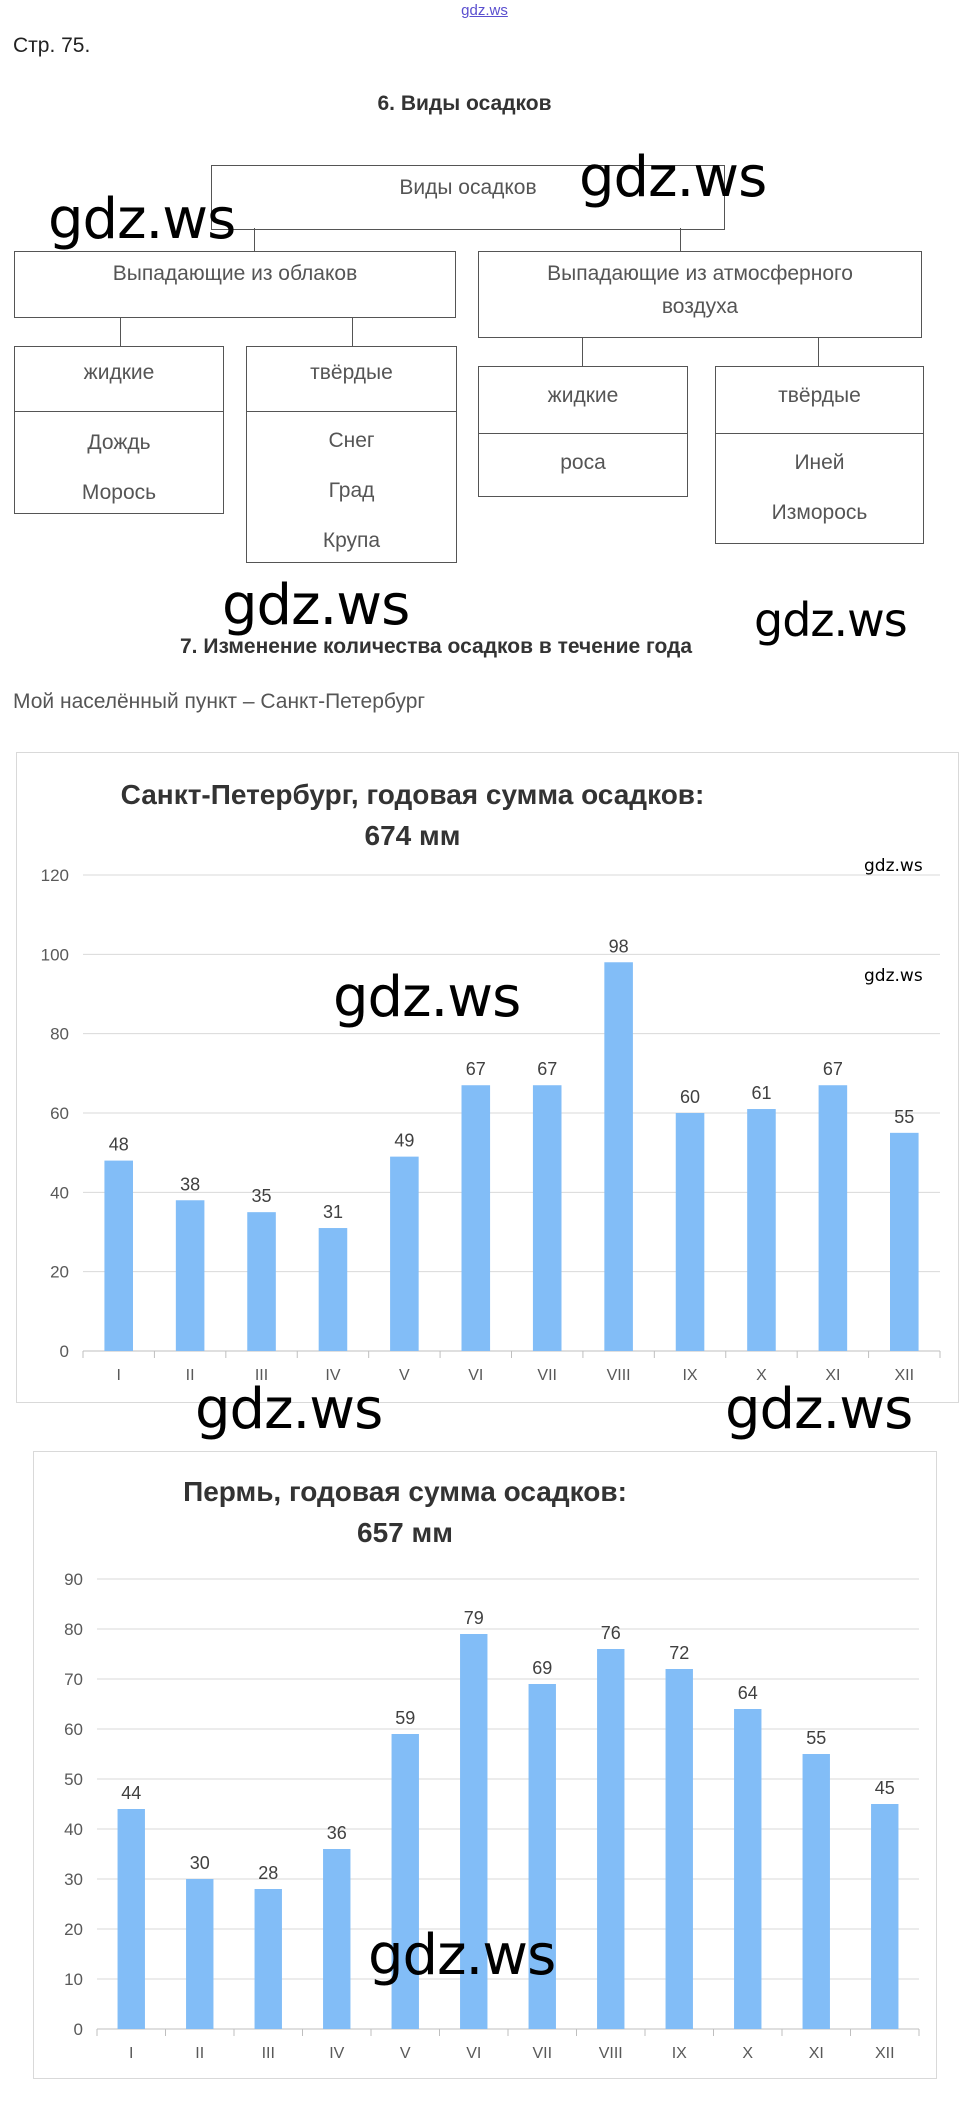 This screenshot has width=969, height=2128. Describe the element at coordinates (73, 1979) in the screenshot. I see `y-tick-label: 10` at that location.